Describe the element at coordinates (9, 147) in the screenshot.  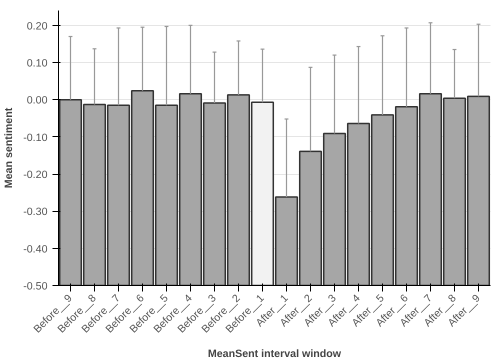
I see `y-axis-title: Mean sentiment` at that location.